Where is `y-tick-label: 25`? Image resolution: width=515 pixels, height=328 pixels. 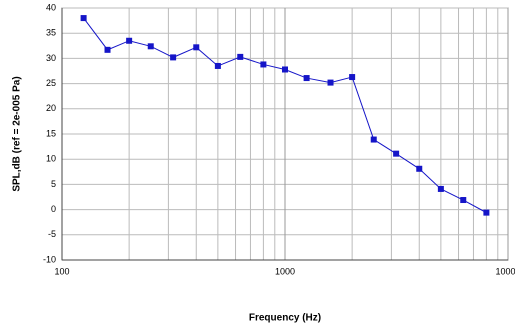 y-tick-label: 25 is located at coordinates (51, 83).